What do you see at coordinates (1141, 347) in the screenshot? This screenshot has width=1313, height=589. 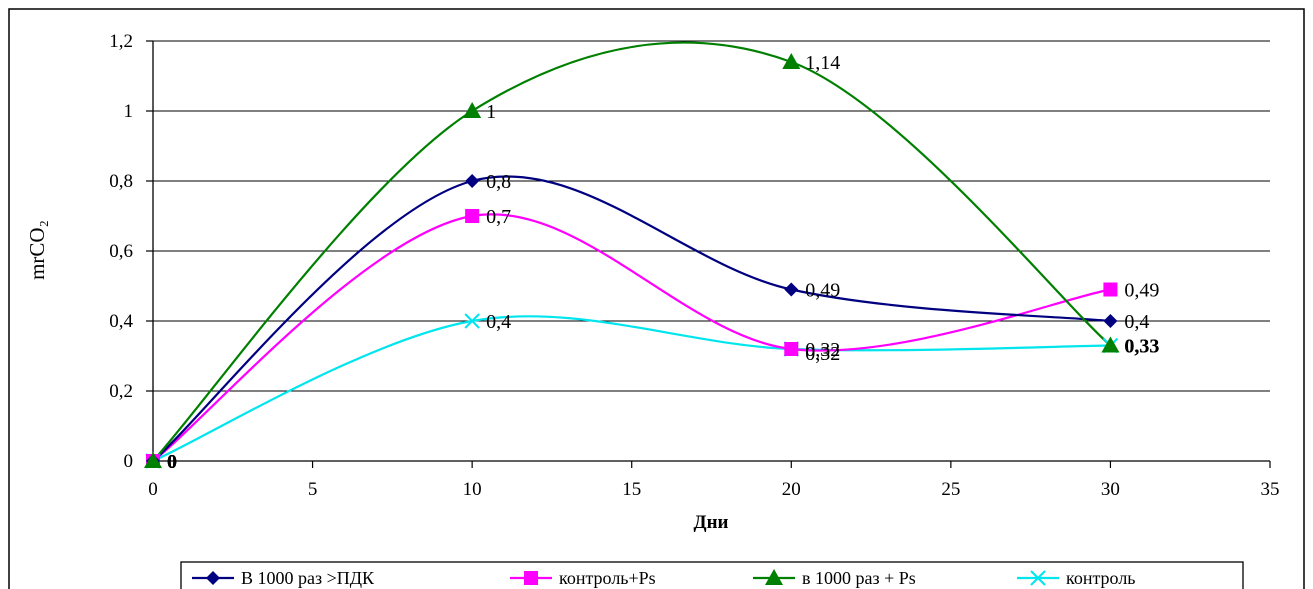 I see `data-label: 0,33` at bounding box center [1141, 347].